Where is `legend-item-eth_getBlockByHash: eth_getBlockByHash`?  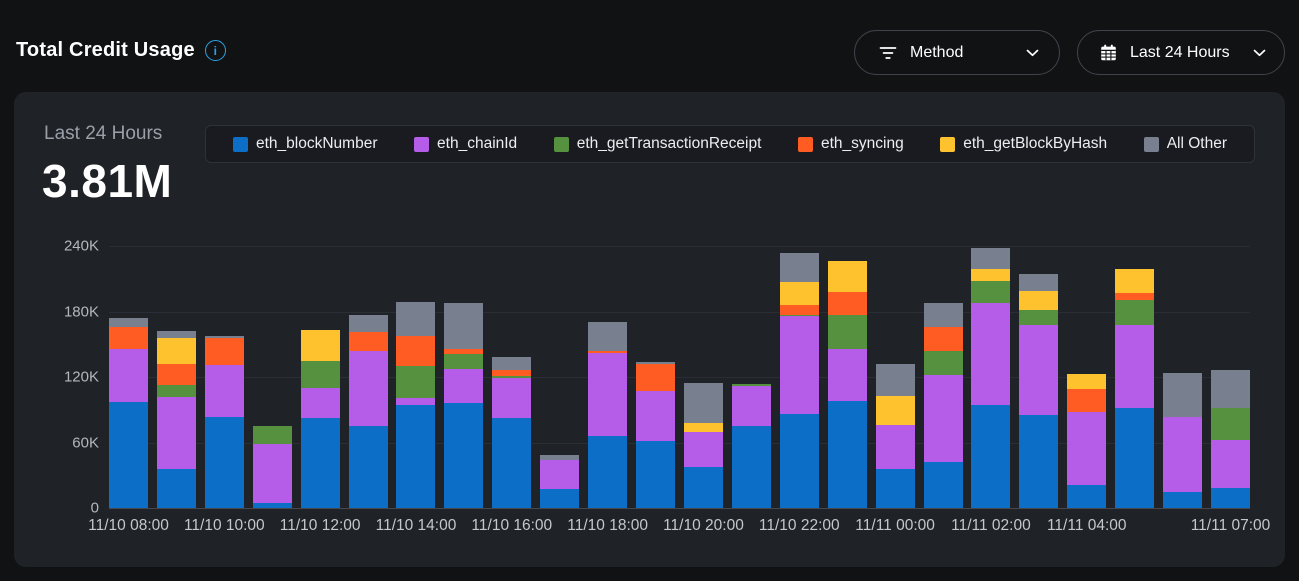
legend-item-eth_getBlockByHash: eth_getBlockByHash is located at coordinates (1023, 144).